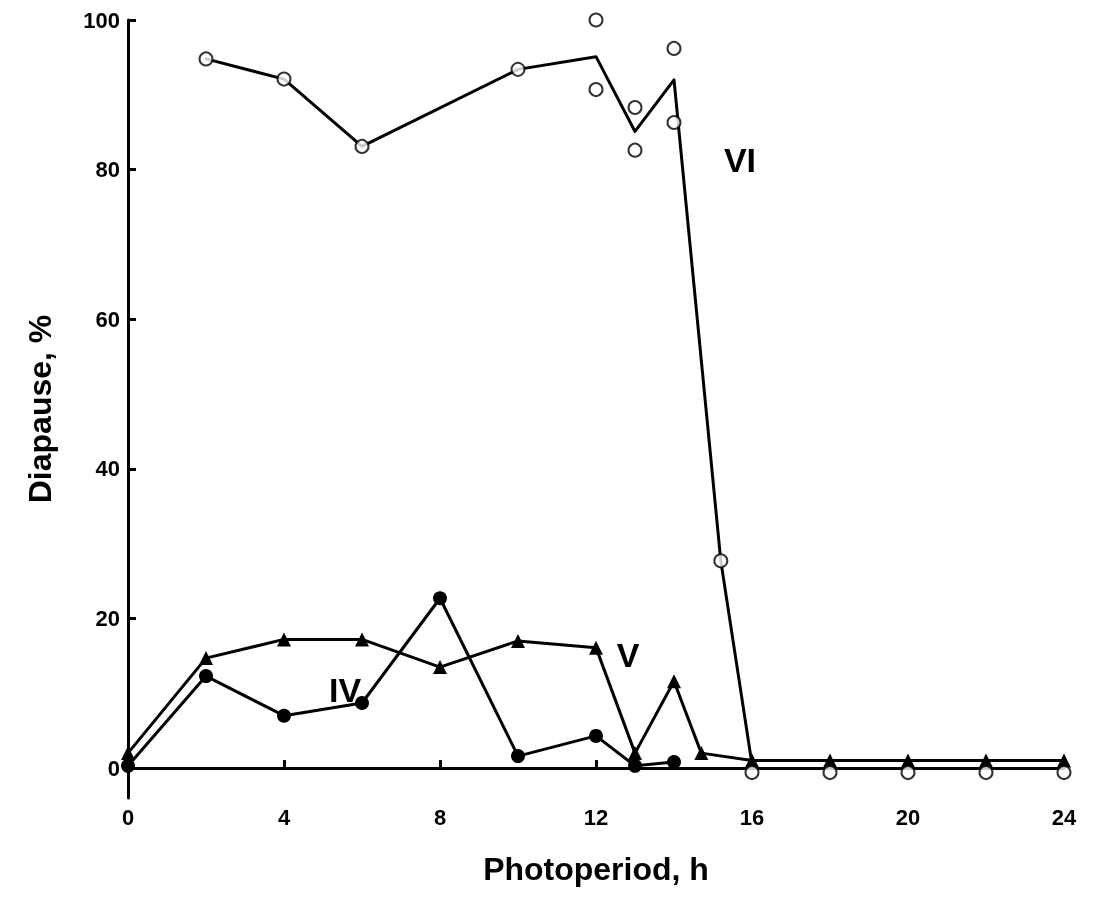  Describe the element at coordinates (284, 817) in the screenshot. I see `x-tick-label: 4` at that location.